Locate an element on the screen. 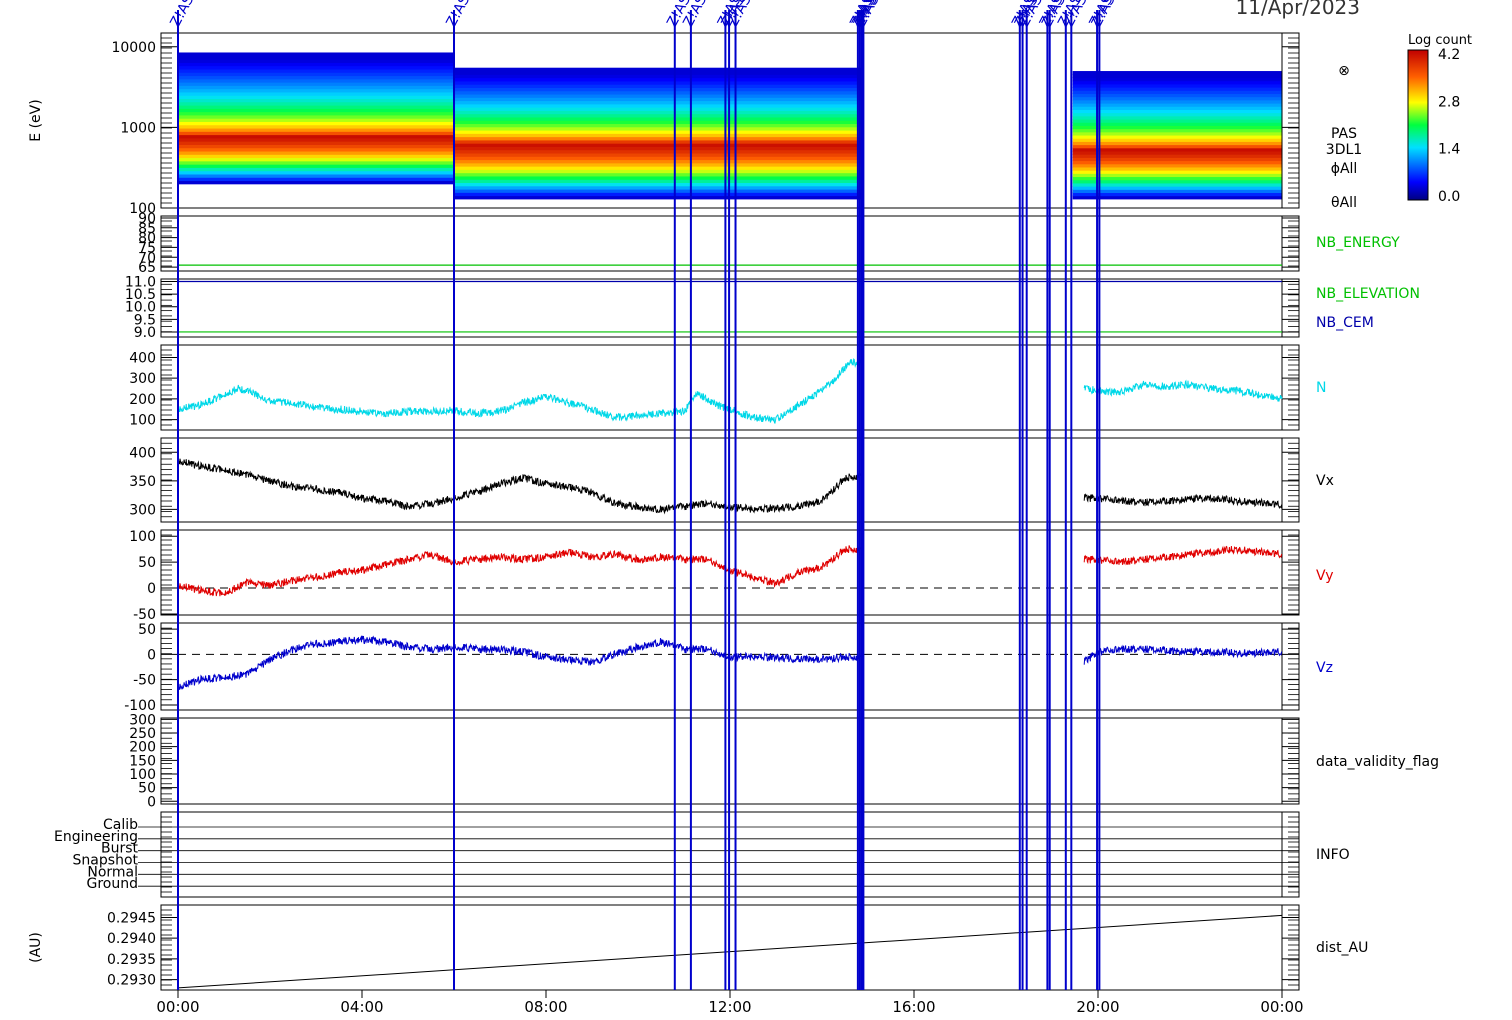 This screenshot has width=1512, height=1020. y-tick-label: Calib is located at coordinates (120, 825).